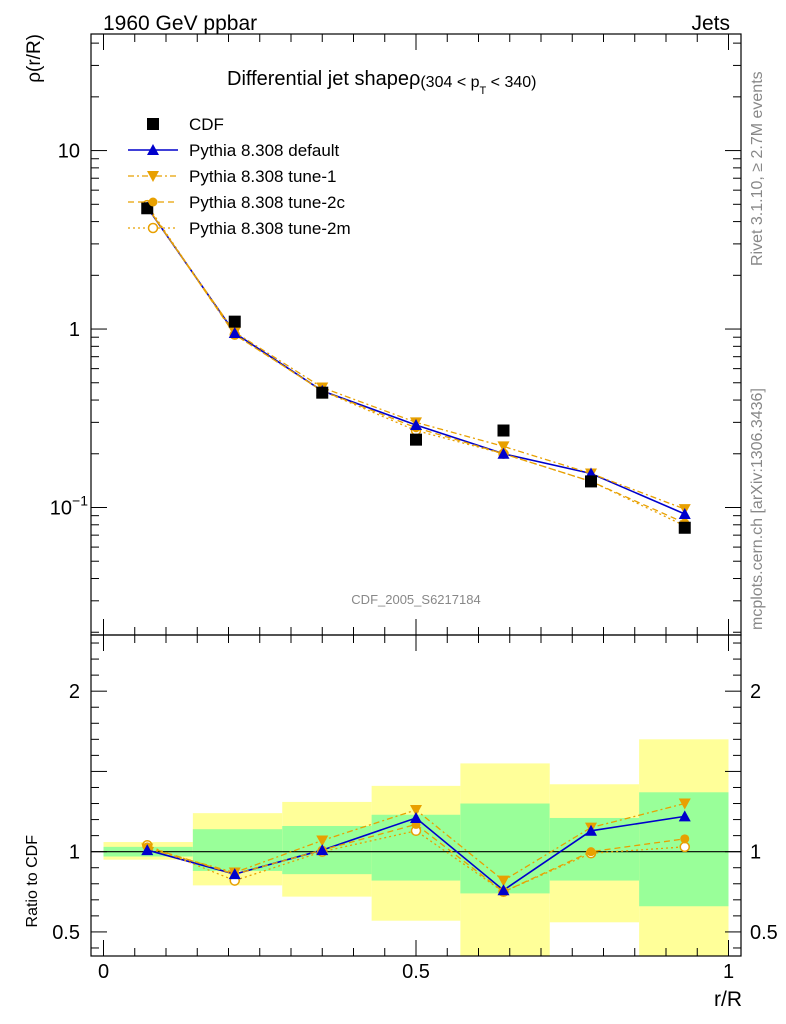 This screenshot has height=1024, width=786. What do you see at coordinates (270, 228) in the screenshot?
I see `legend-label: Pythia 8.308 tune-2m` at bounding box center [270, 228].